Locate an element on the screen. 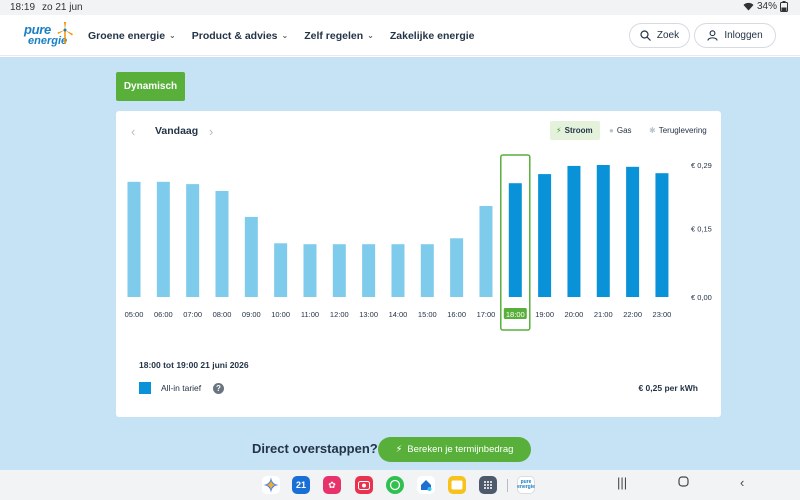  x-tick-label: 17:00 is located at coordinates (486, 314).